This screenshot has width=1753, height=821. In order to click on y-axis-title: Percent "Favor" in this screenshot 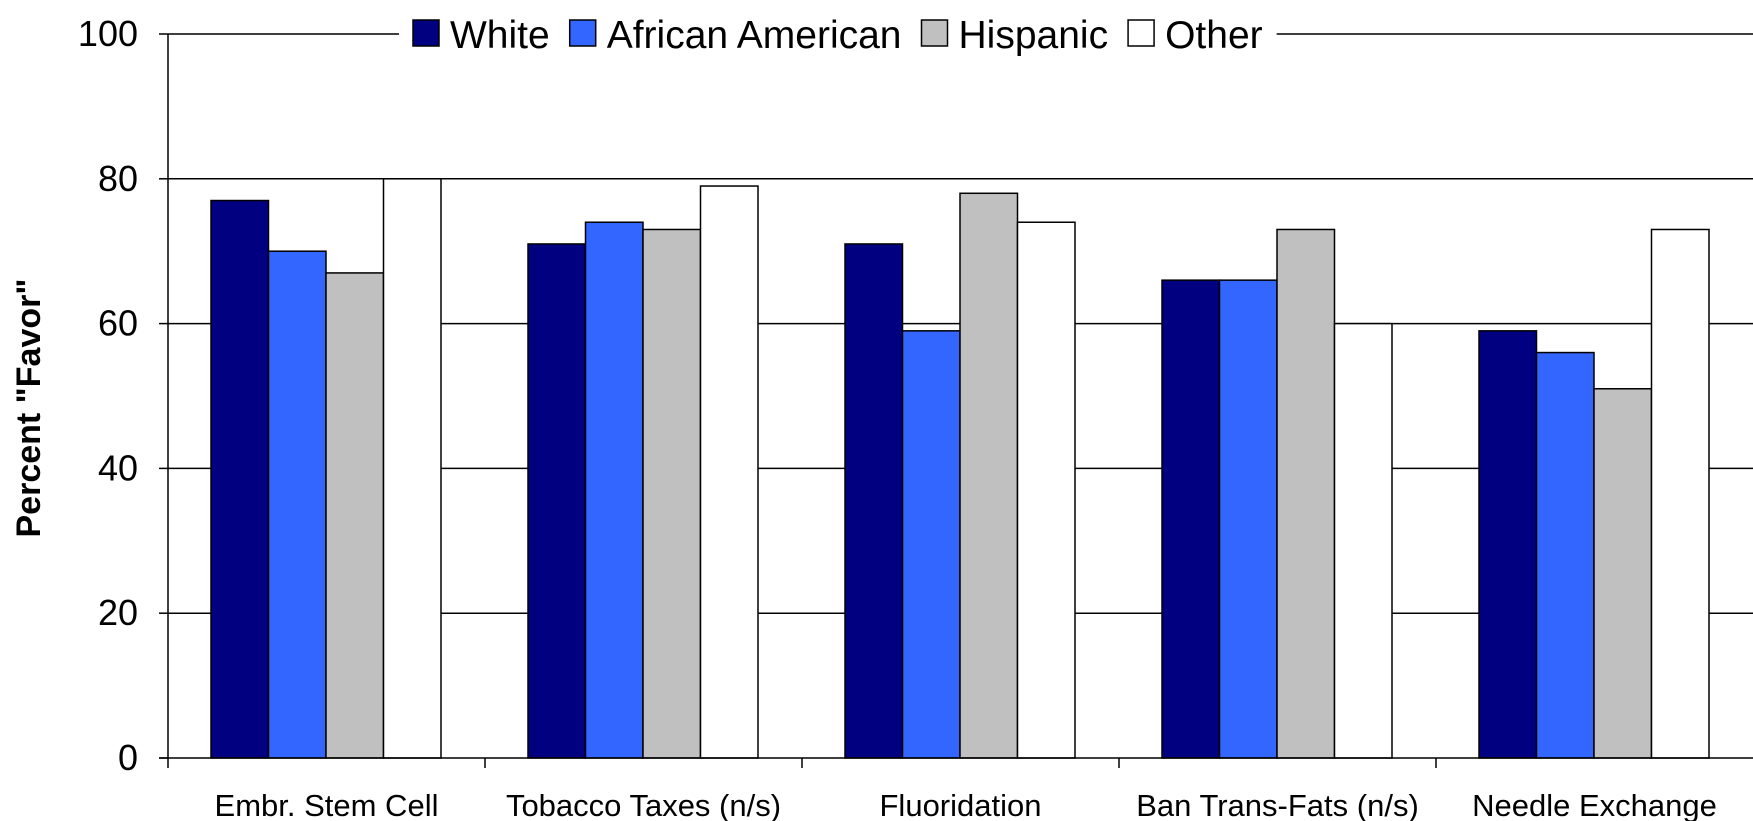, I will do `click(29, 407)`.